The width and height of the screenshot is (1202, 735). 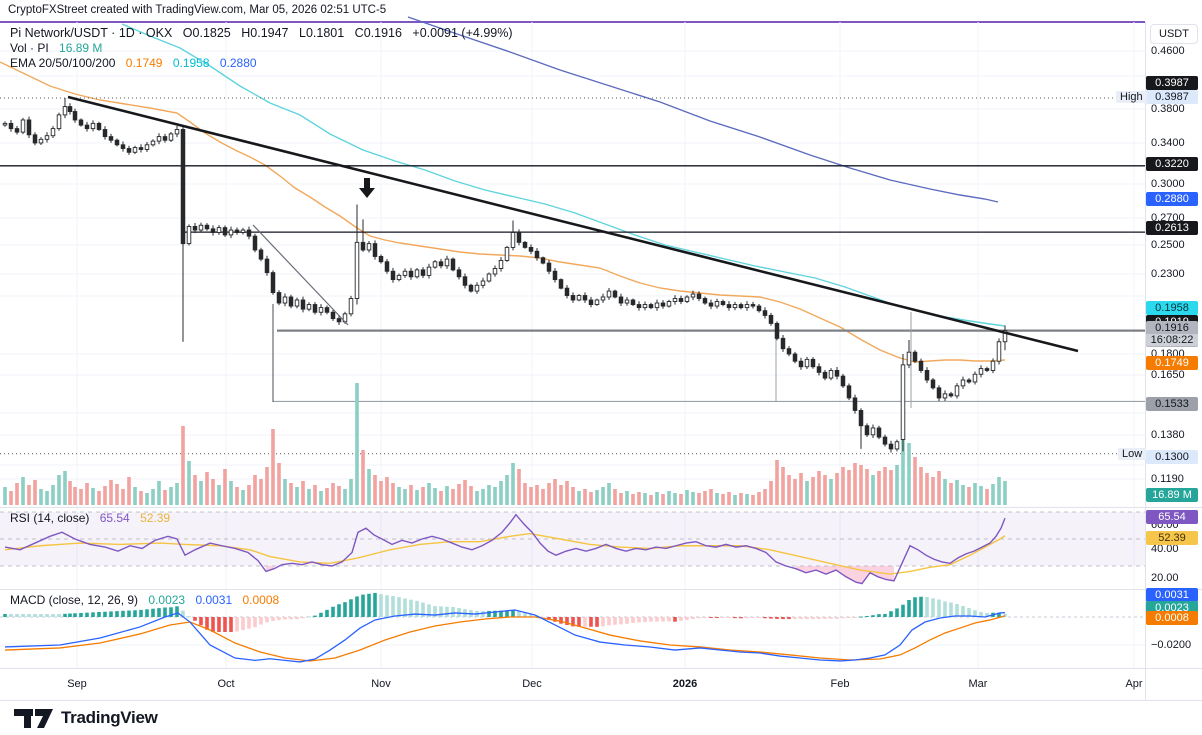 I want to click on volume-row: Vol · PI 16.89 M, so click(x=265, y=48).